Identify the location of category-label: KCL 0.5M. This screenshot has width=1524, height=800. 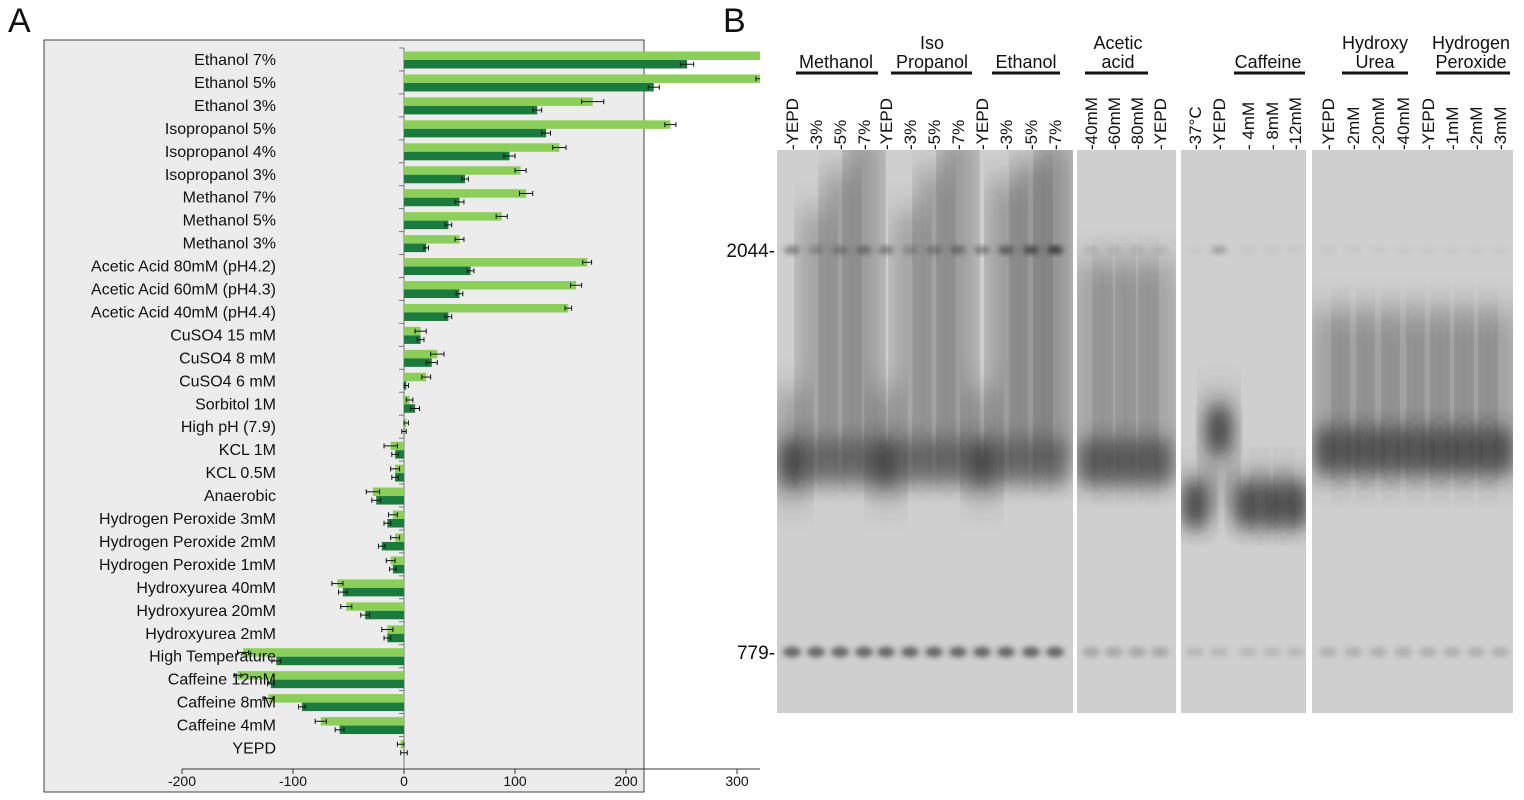
(240, 473).